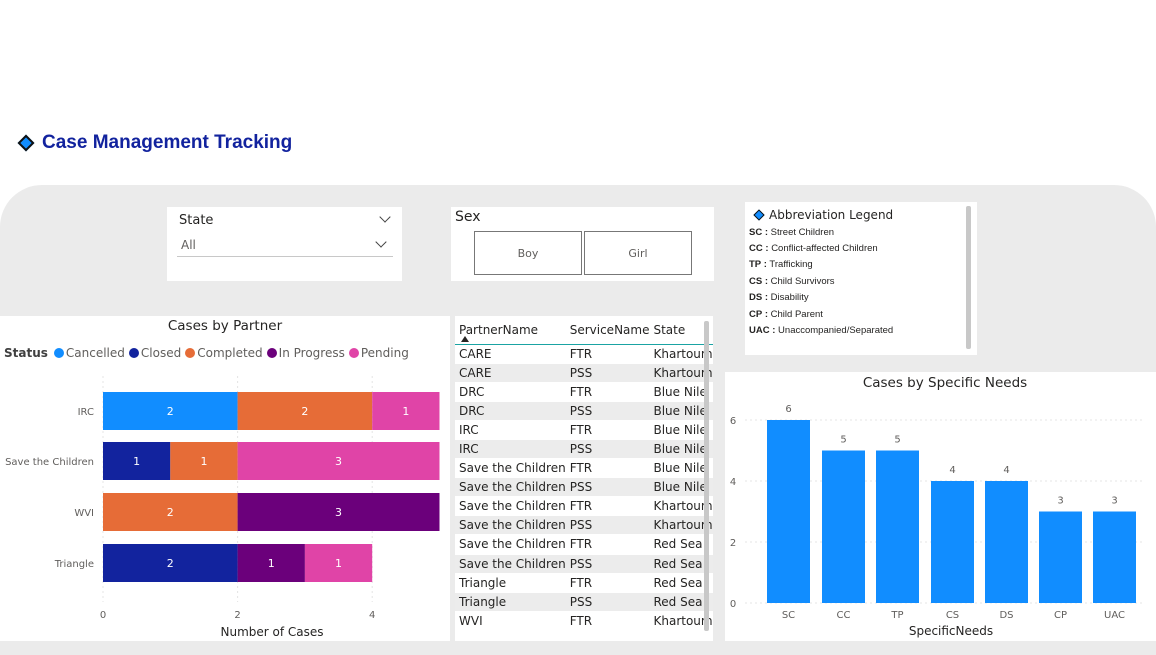  What do you see at coordinates (378, 353) in the screenshot?
I see `legend-item-pending: Pending` at bounding box center [378, 353].